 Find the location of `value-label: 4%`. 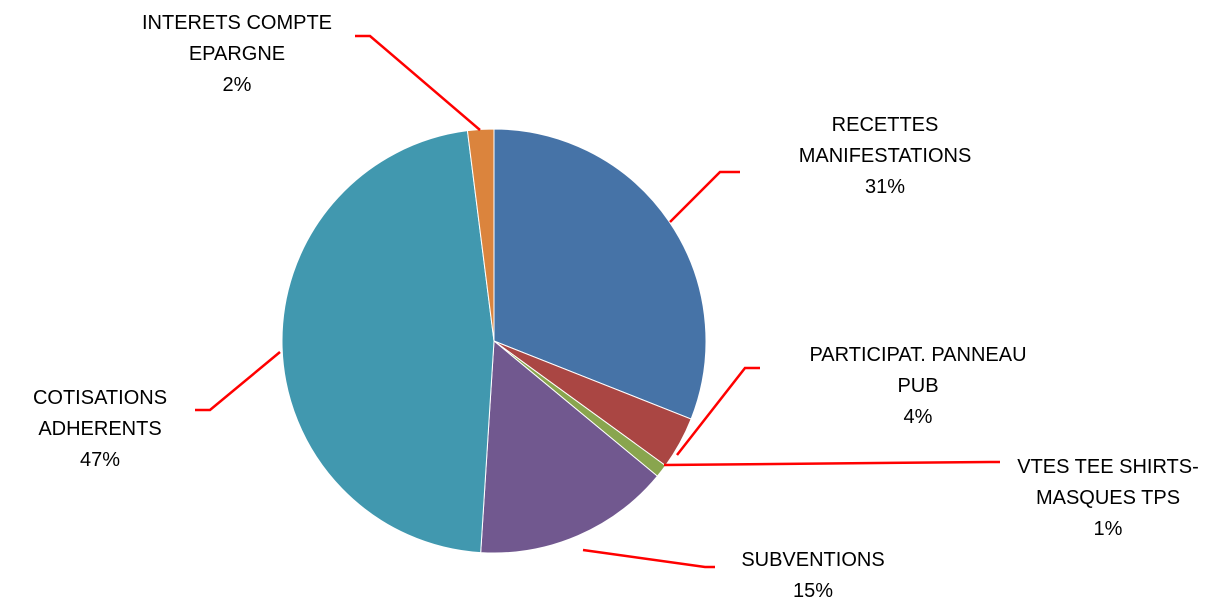

value-label: 4% is located at coordinates (918, 417).